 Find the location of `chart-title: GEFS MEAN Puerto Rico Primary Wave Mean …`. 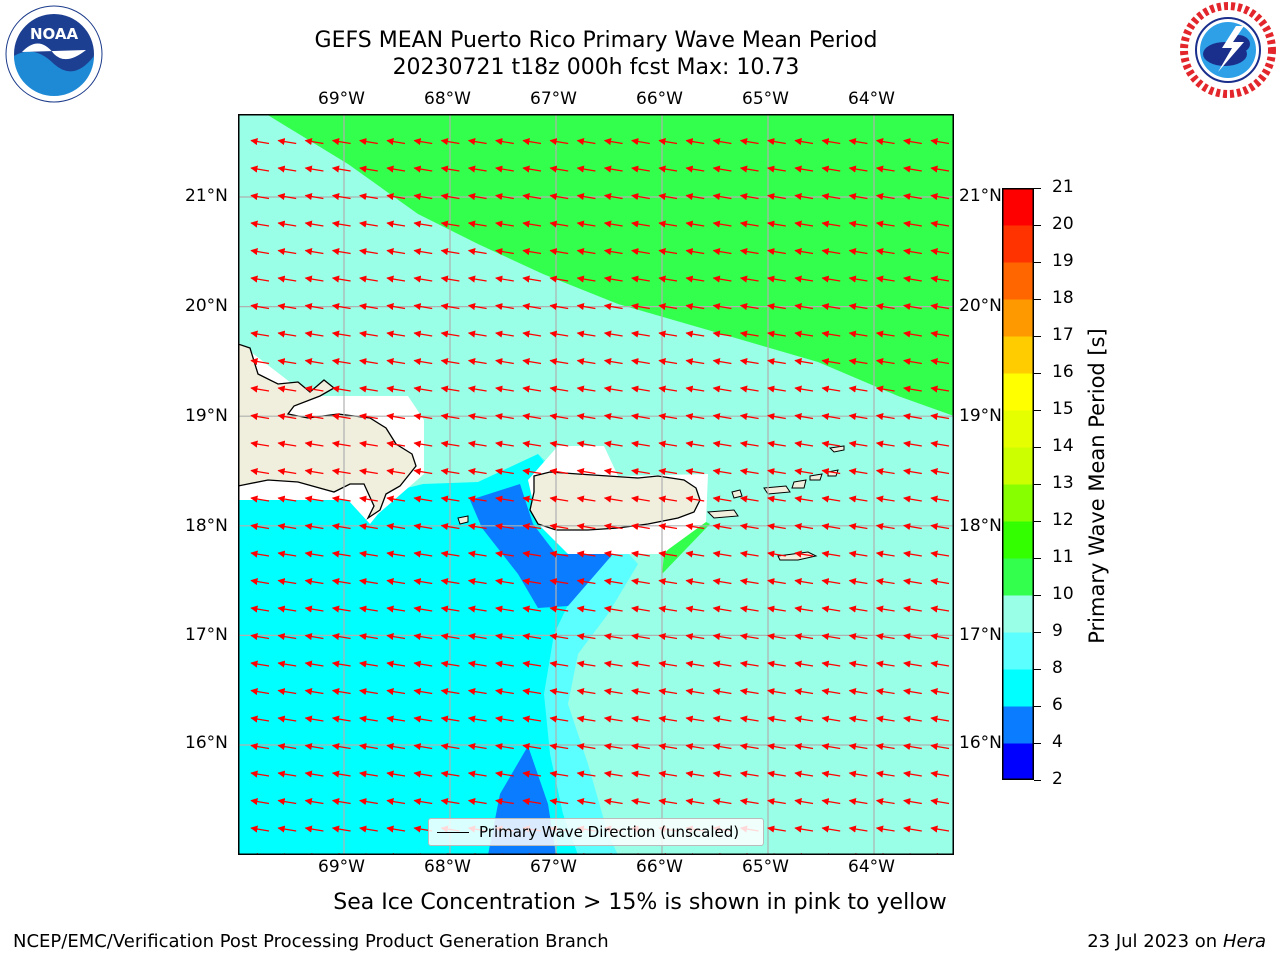

chart-title: GEFS MEAN Puerto Rico Primary Wave Mean … is located at coordinates (596, 40).